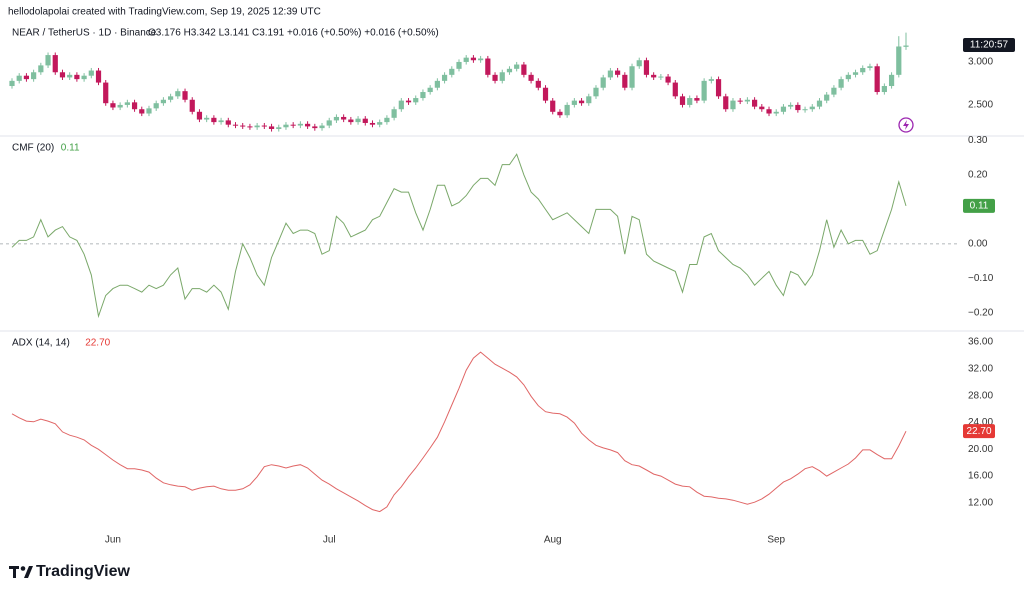 This screenshot has height=594, width=1024. Describe the element at coordinates (70, 148) in the screenshot. I see `indicator-value: 0.11` at that location.